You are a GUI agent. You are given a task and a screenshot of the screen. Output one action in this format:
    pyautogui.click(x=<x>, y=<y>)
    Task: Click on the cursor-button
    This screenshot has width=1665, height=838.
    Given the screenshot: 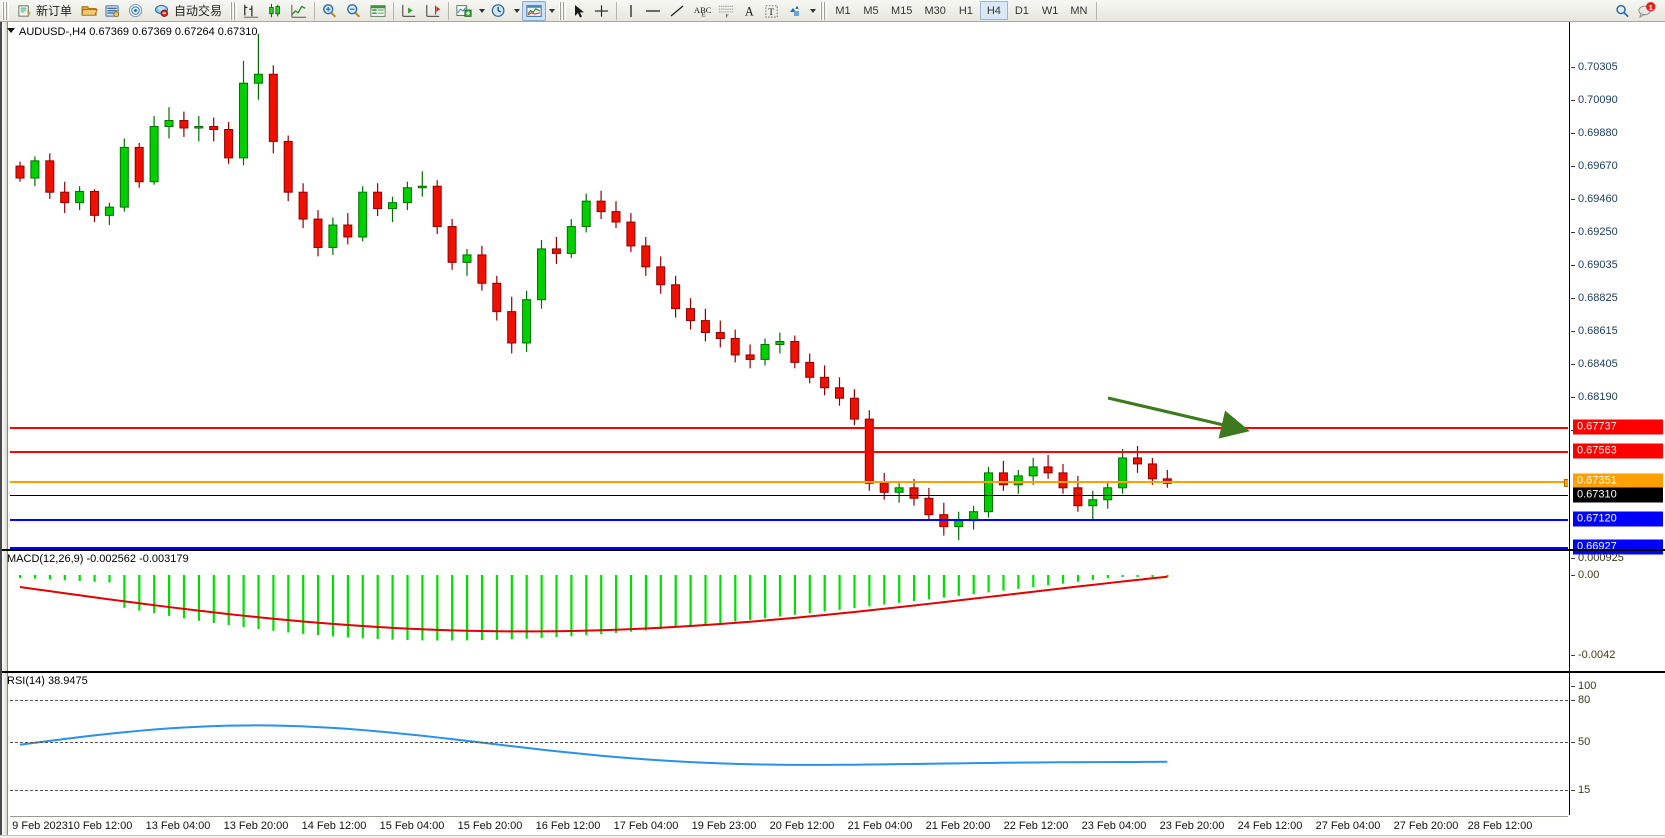 What is the action you would take?
    pyautogui.click(x=579, y=11)
    